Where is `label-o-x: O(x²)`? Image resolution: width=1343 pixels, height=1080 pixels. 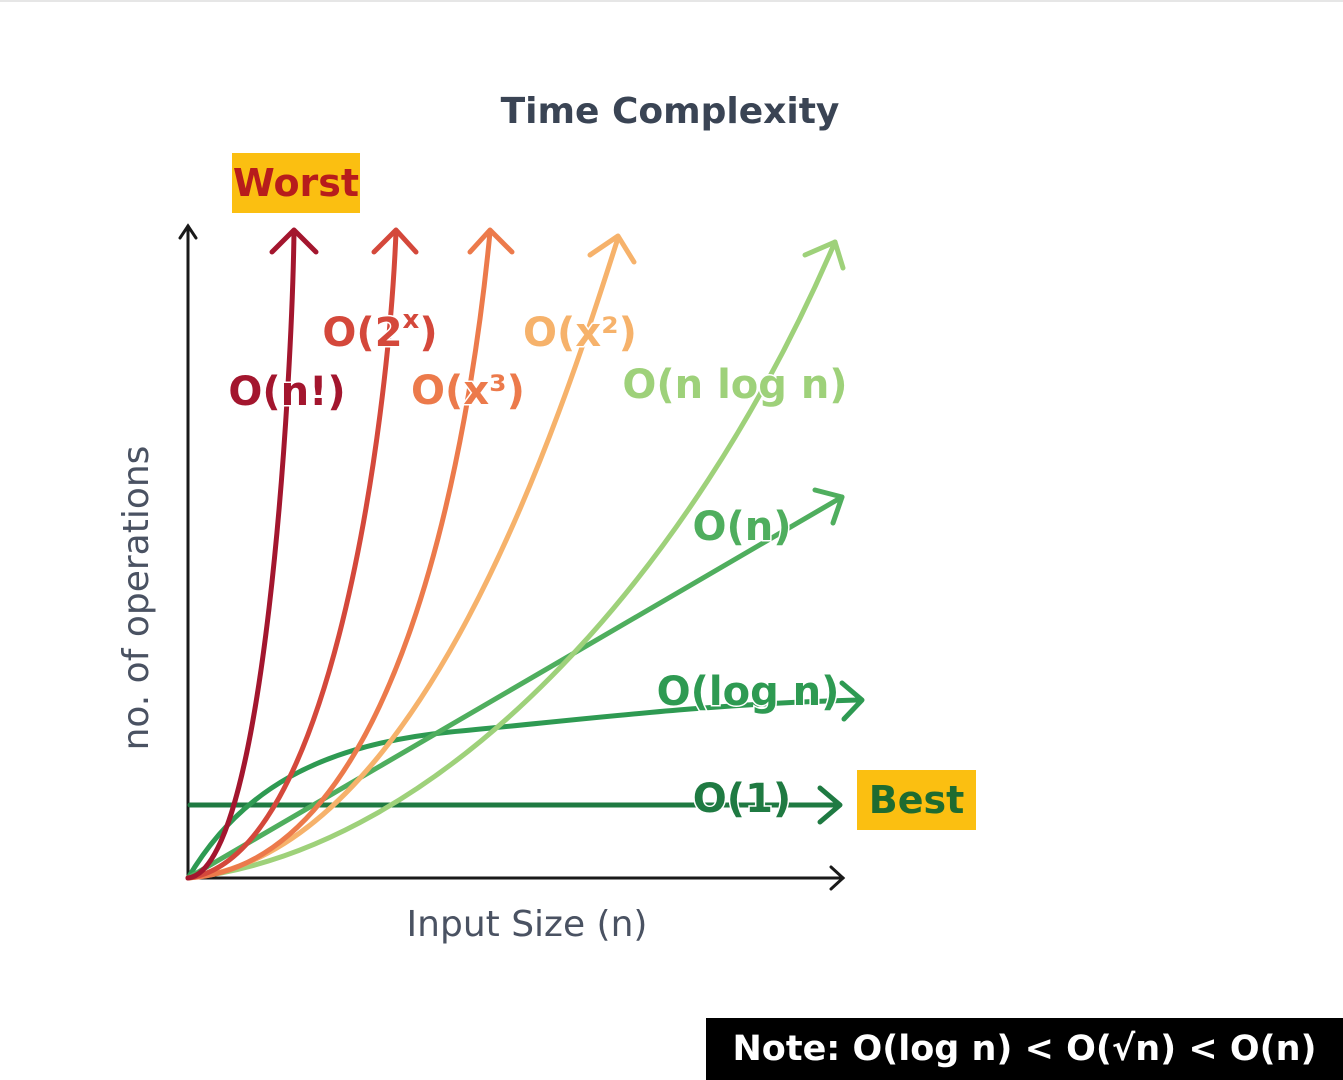
label-o-x: O(x²) is located at coordinates (580, 333).